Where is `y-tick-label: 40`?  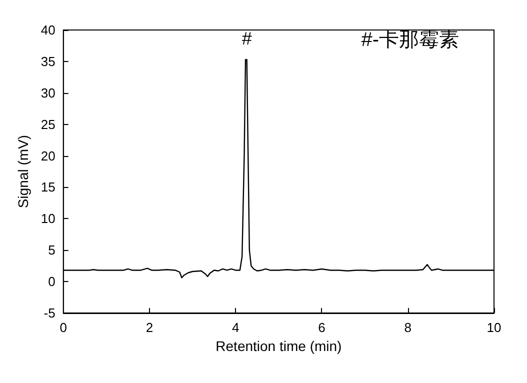
y-tick-label: 40 is located at coordinates (48, 30).